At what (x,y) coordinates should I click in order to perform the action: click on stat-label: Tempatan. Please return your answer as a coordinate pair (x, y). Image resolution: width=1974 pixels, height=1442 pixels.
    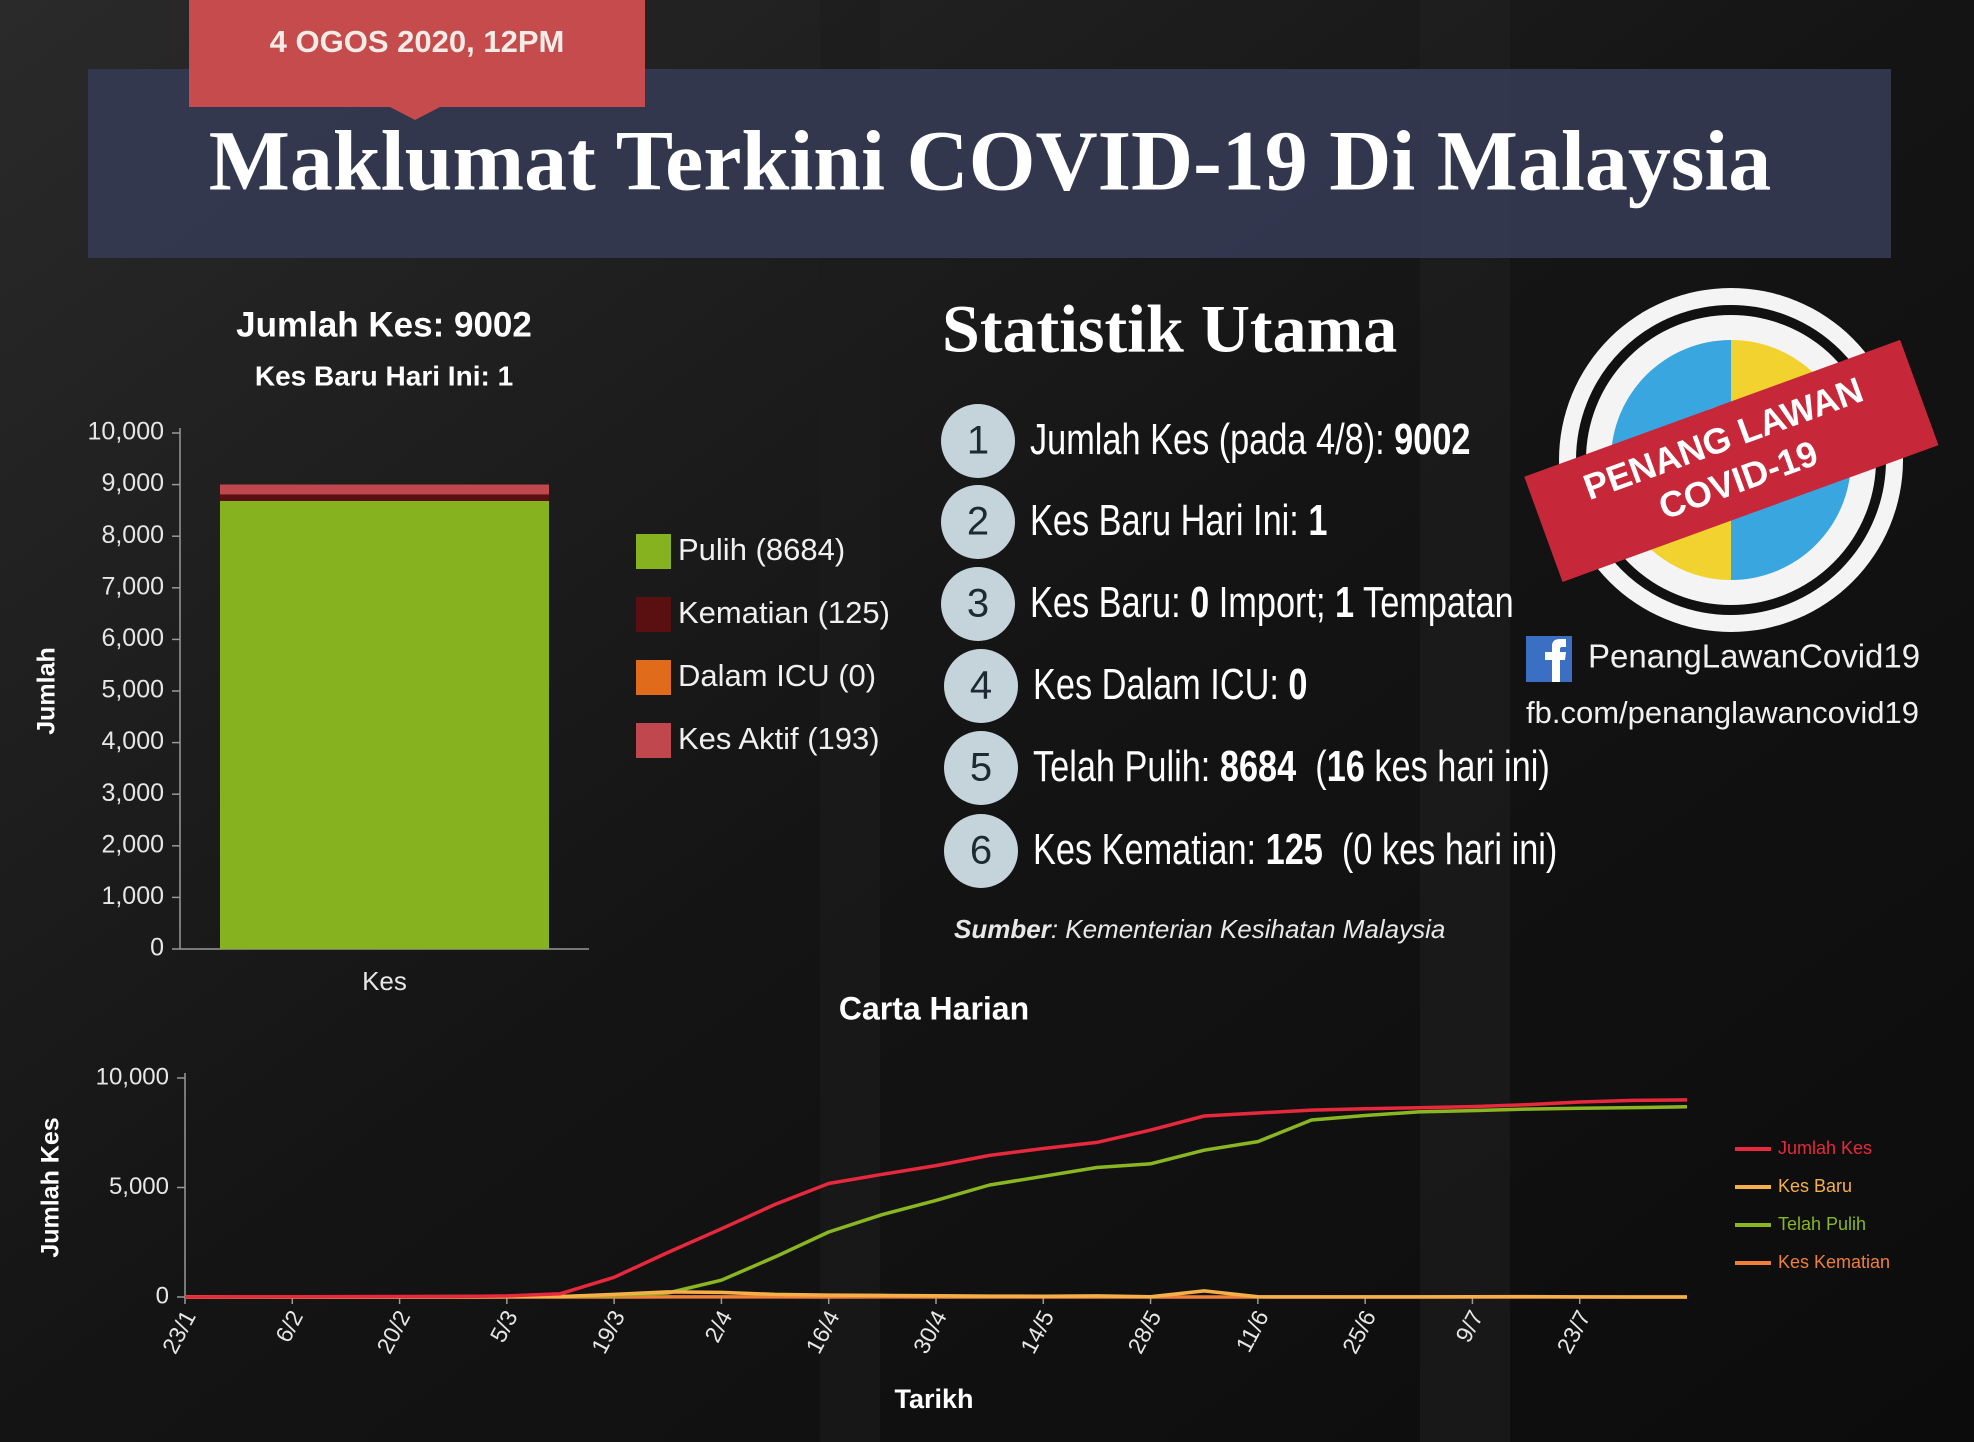
    Looking at the image, I should click on (1434, 603).